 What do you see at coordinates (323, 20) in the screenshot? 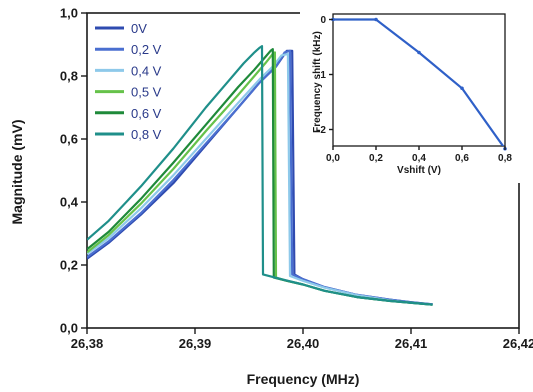
I see `inset-y-tick-label: 0` at bounding box center [323, 20].